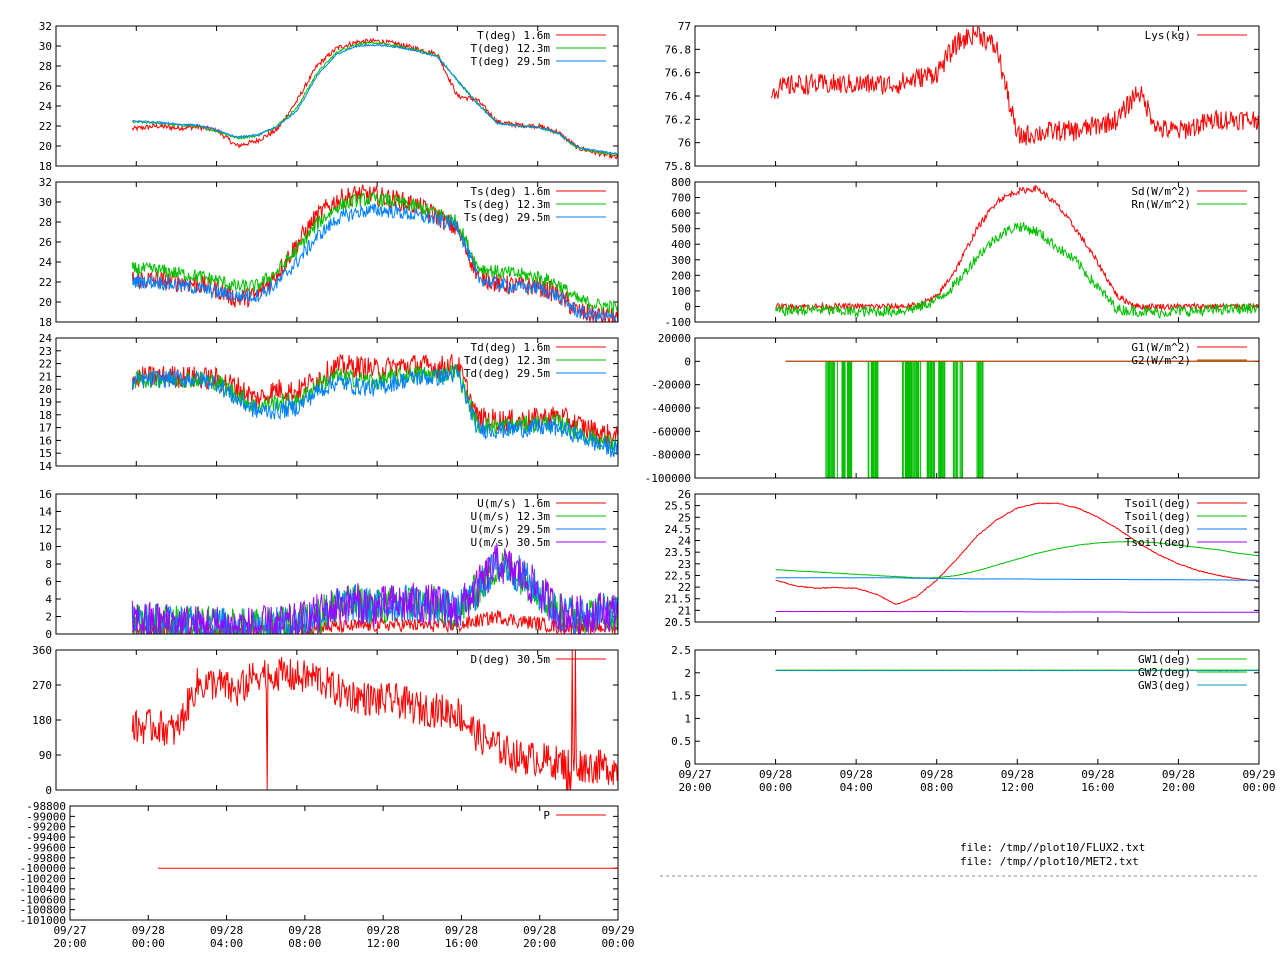 The image size is (1280, 960). I want to click on ytick-label-G: -40000, so click(671, 408).